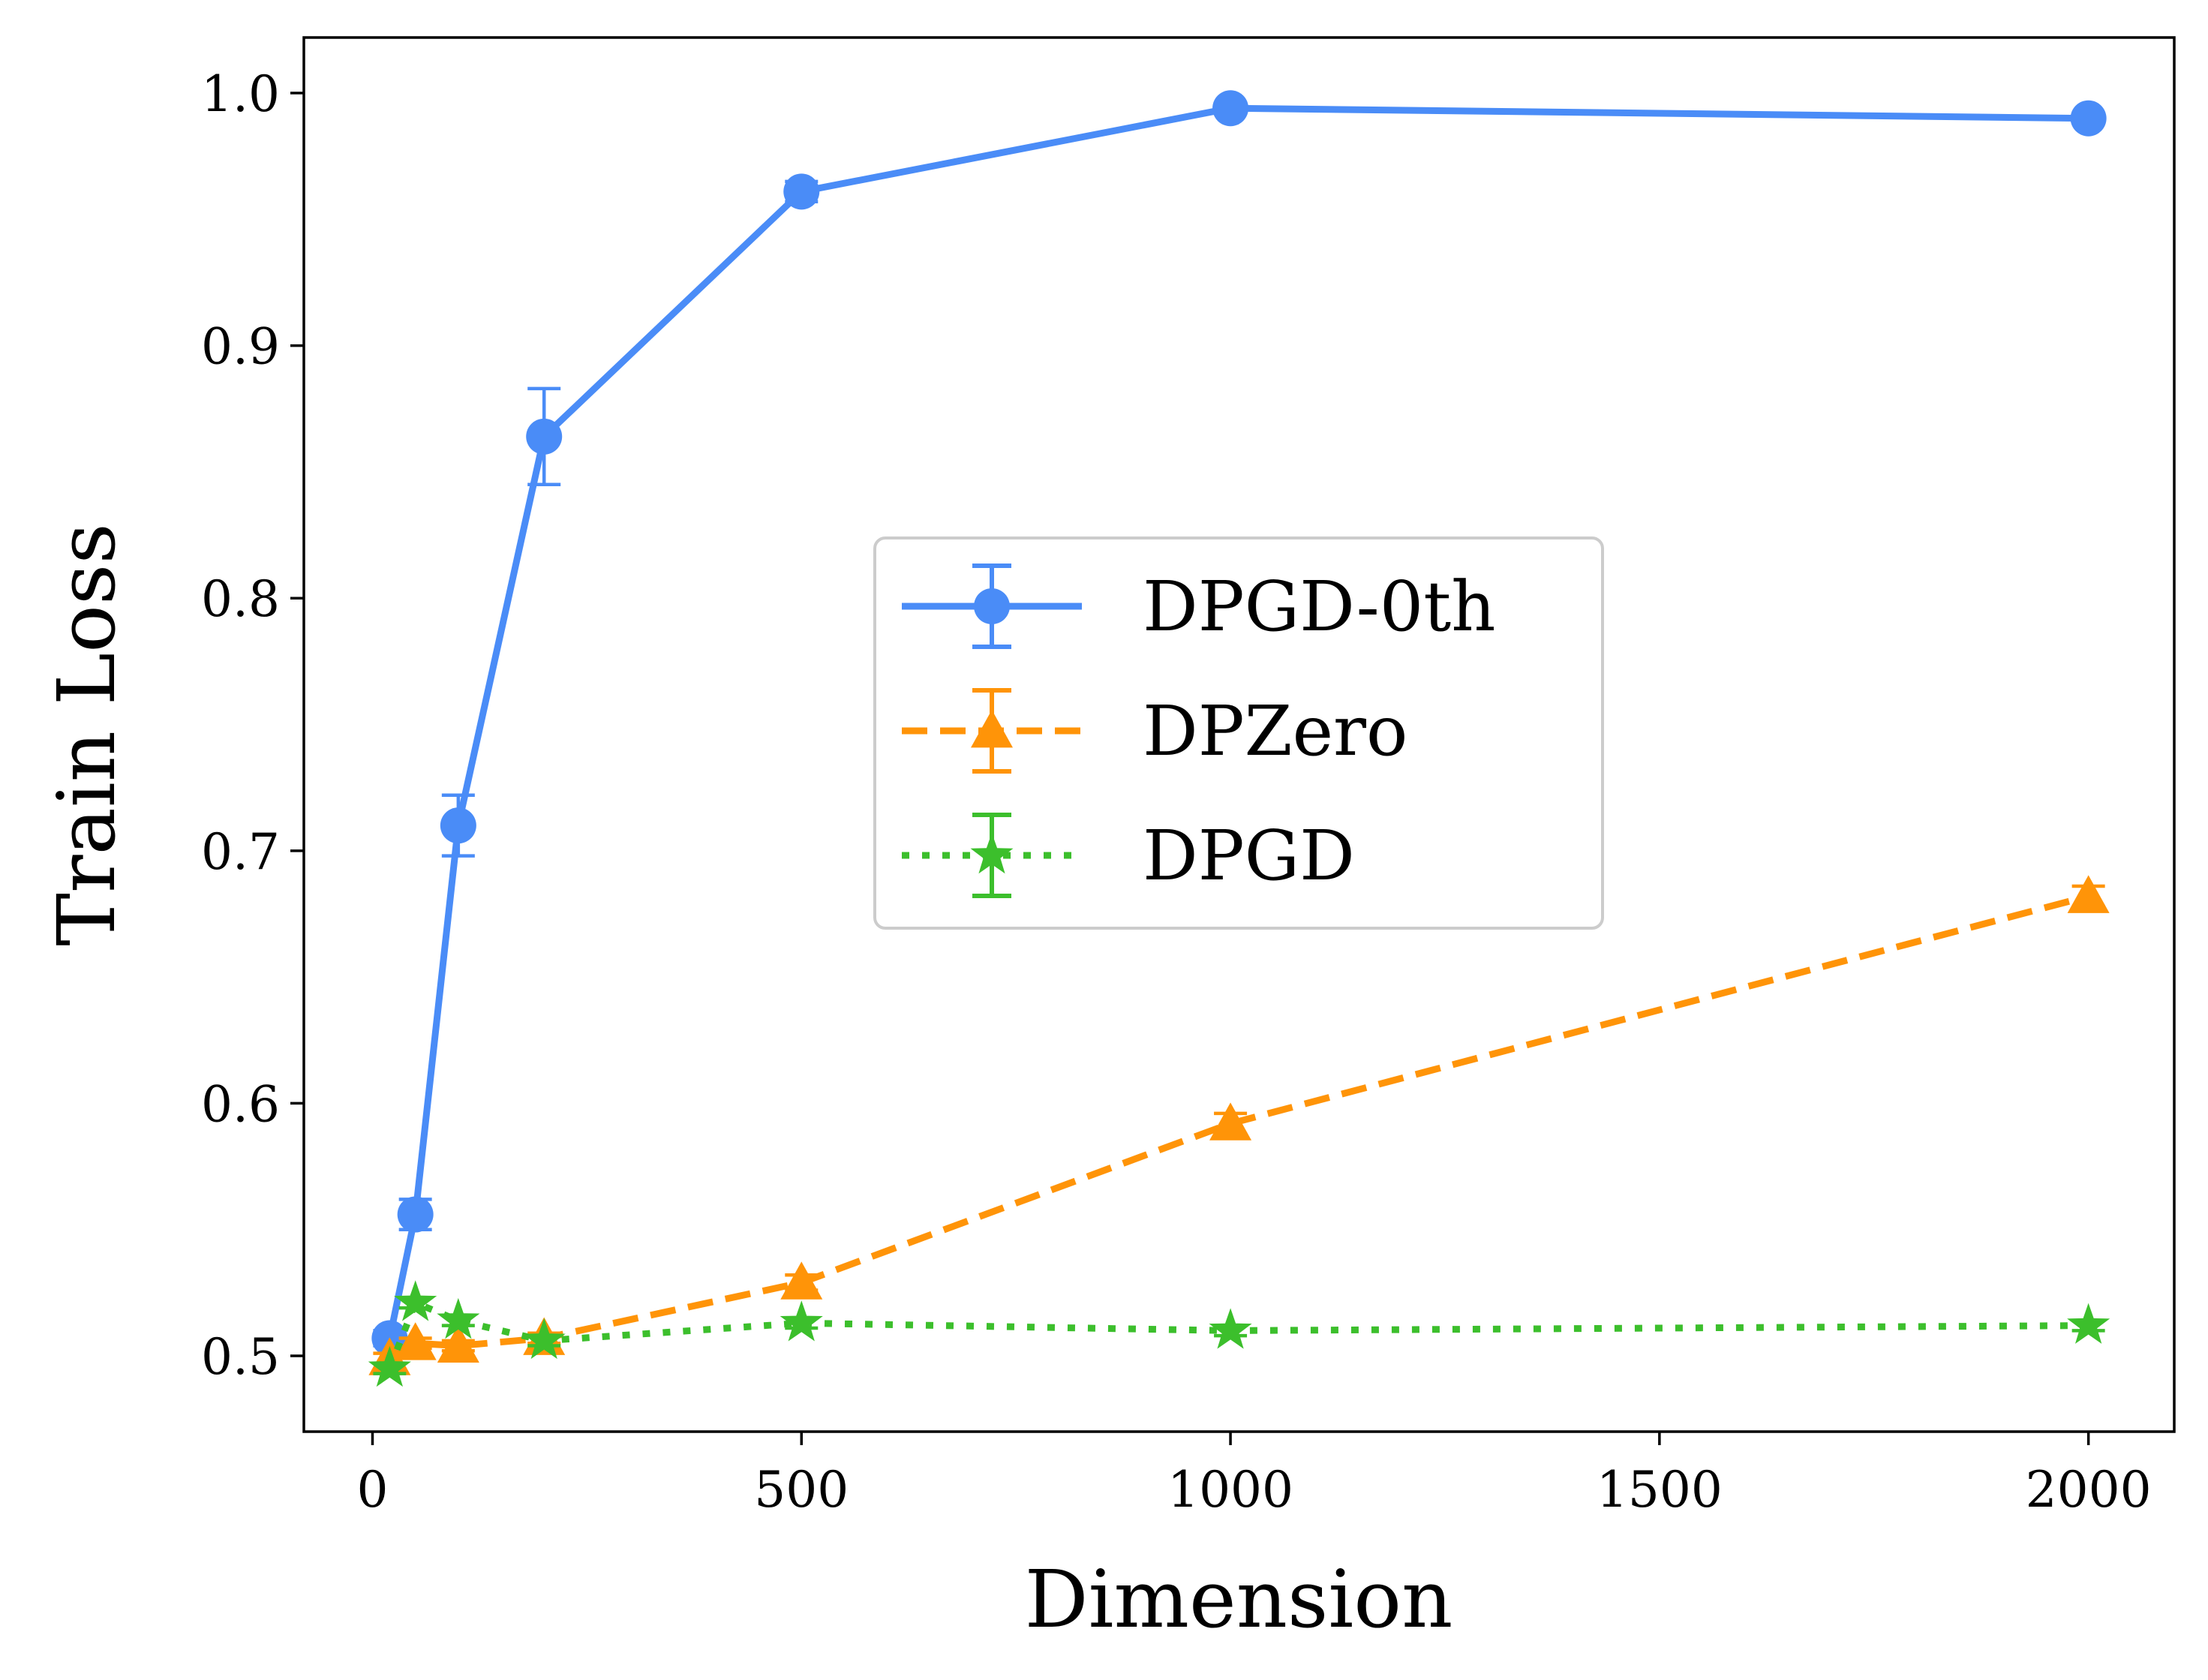 The height and width of the screenshot is (1680, 2208). I want to click on legend-entry-dpgd-0th: DPGD-0th, so click(1198, 606).